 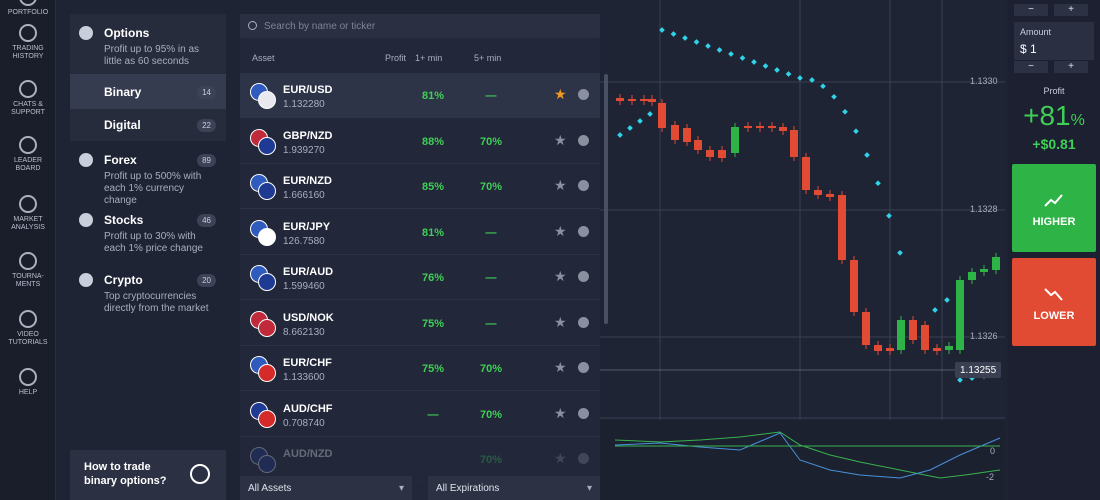 I want to click on asset-row: GBP/NZD 1.939270 88% 70% ★, so click(x=420, y=141).